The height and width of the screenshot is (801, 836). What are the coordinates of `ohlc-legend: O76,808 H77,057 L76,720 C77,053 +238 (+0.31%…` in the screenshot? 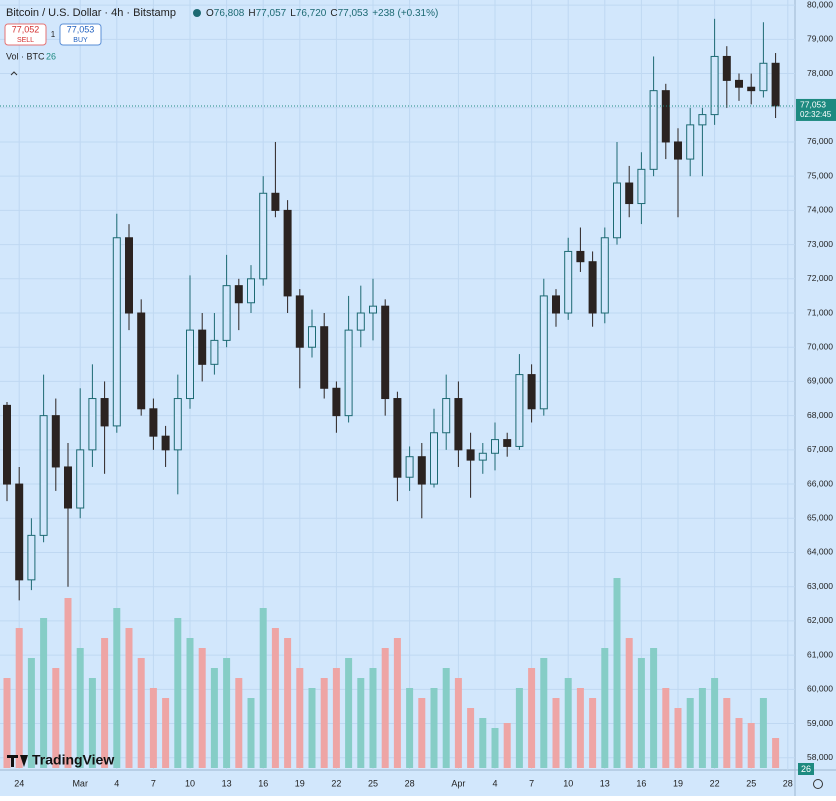 It's located at (322, 13).